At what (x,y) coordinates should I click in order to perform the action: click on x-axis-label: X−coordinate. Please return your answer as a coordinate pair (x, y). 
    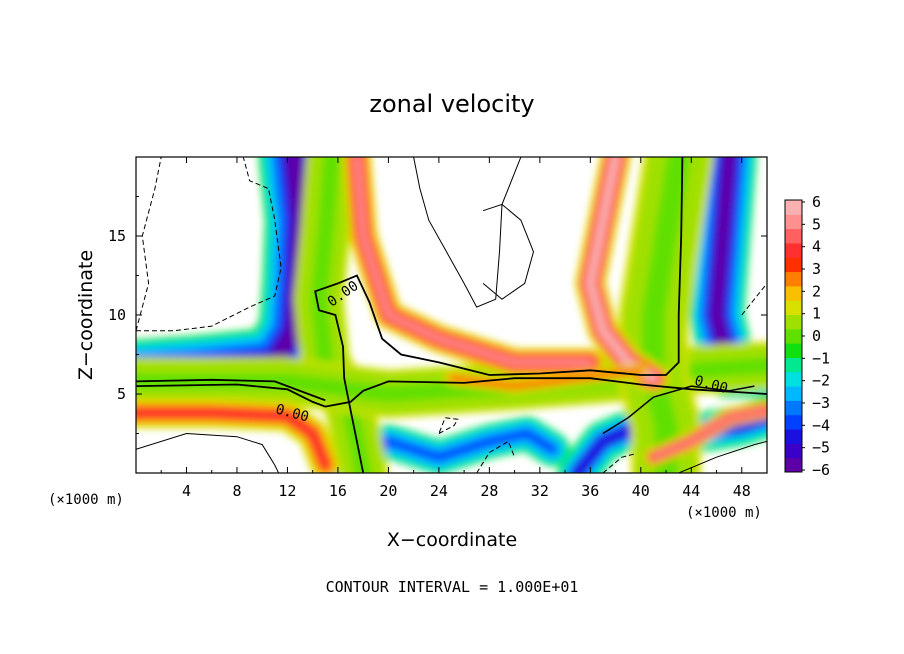
    Looking at the image, I should click on (452, 540).